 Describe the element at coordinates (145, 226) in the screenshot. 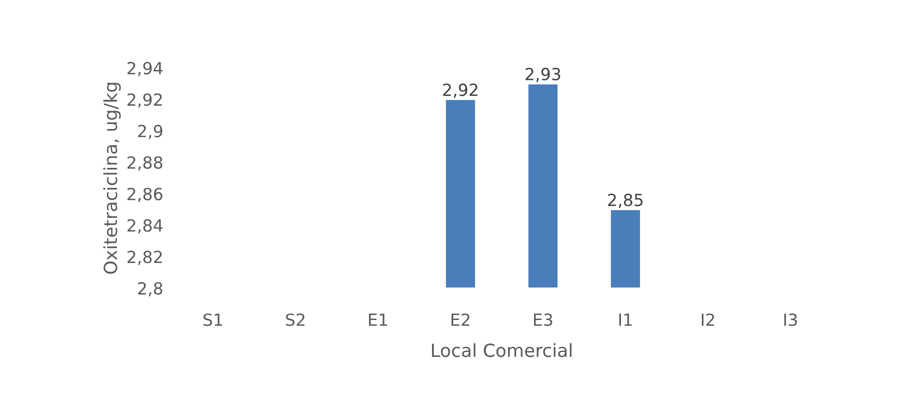

I see `y-tick-label: 2,84` at that location.